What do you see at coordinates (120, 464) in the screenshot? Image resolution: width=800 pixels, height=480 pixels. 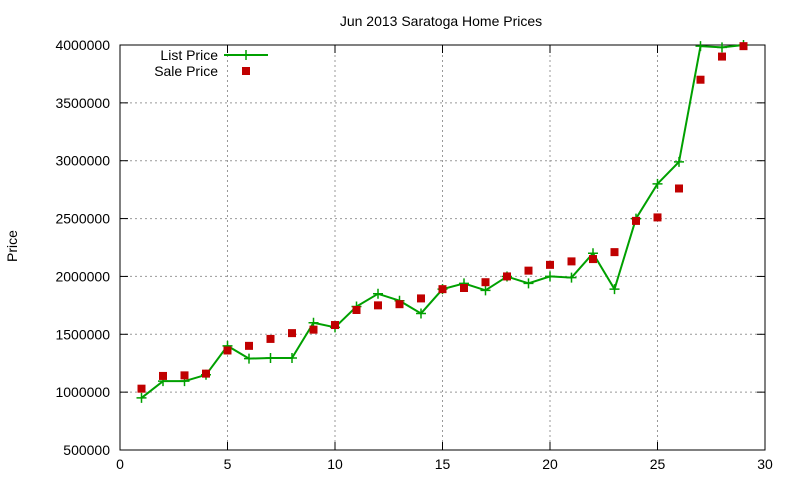 I see `x-tick-label: 0` at bounding box center [120, 464].